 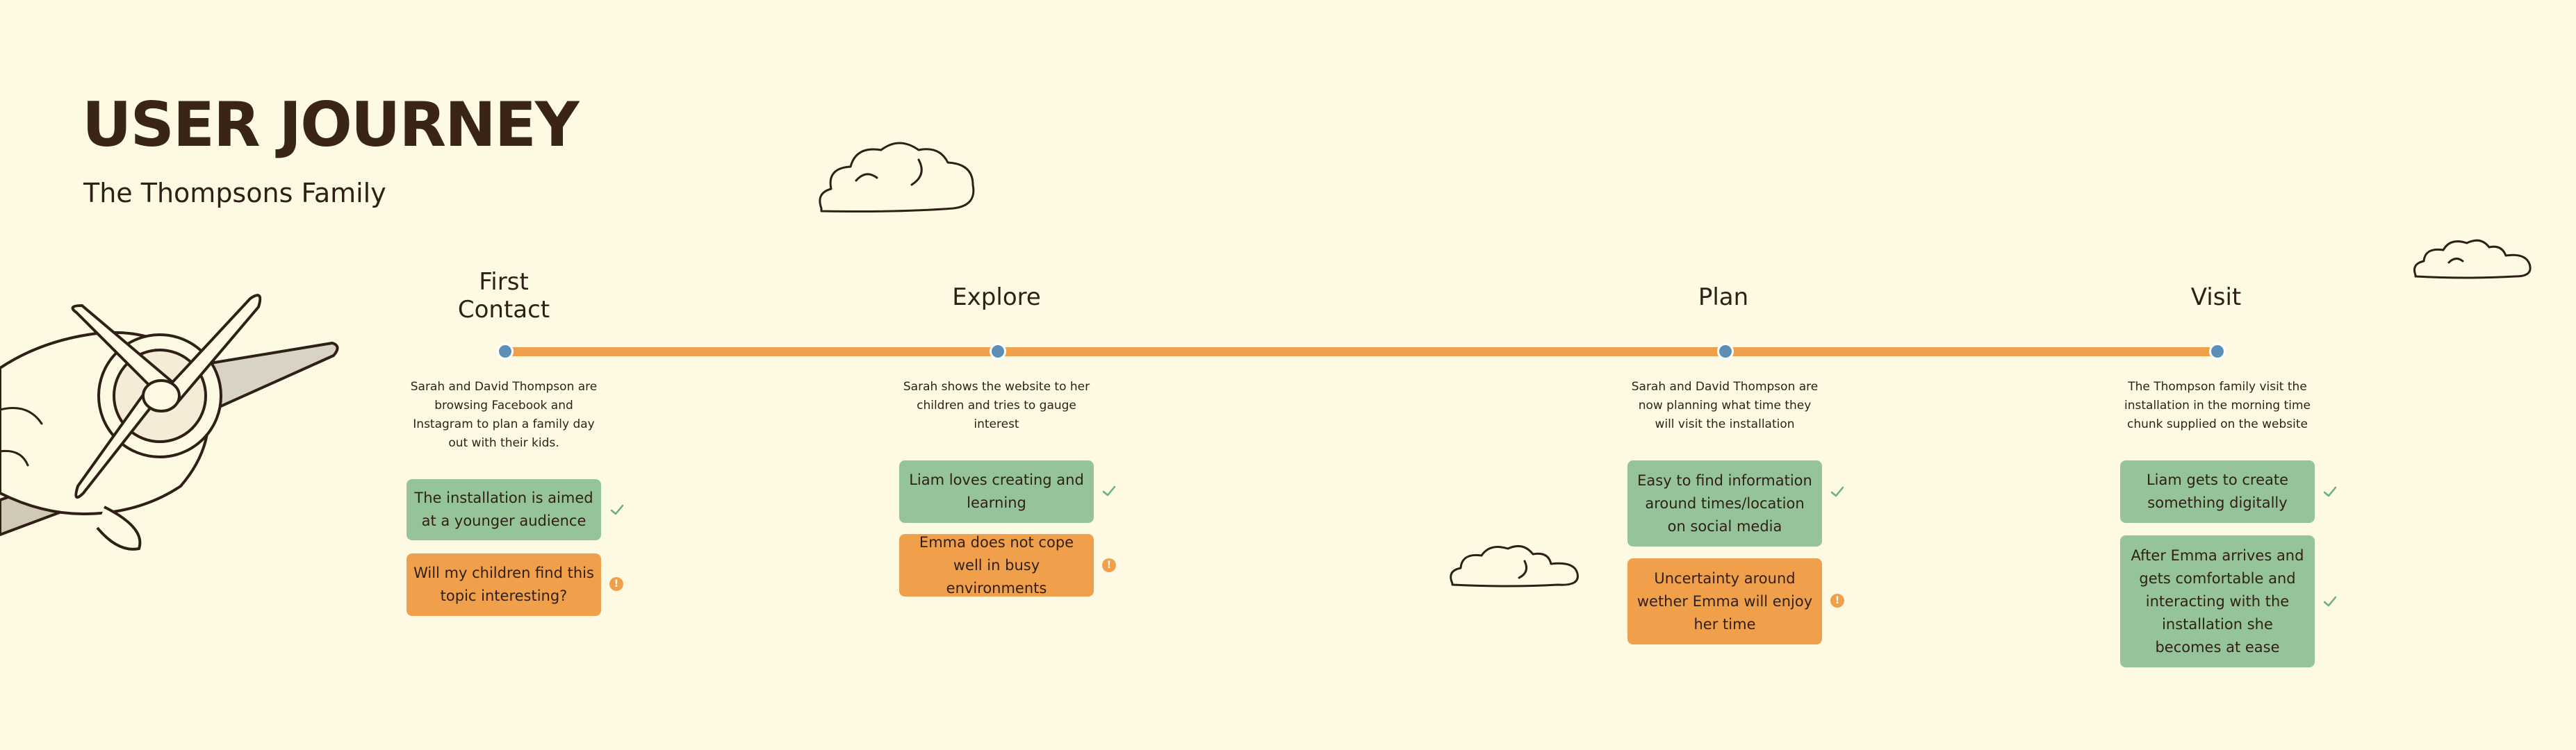 What do you see at coordinates (2217, 491) in the screenshot?
I see `positive-card: Liam gets to create something digitally` at bounding box center [2217, 491].